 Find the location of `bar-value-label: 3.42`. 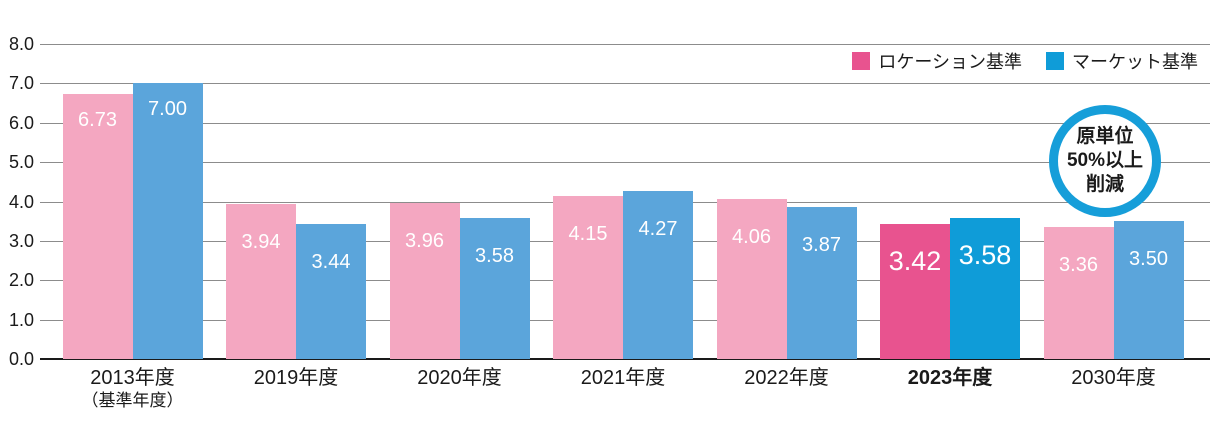

bar-value-label: 3.42 is located at coordinates (915, 261).